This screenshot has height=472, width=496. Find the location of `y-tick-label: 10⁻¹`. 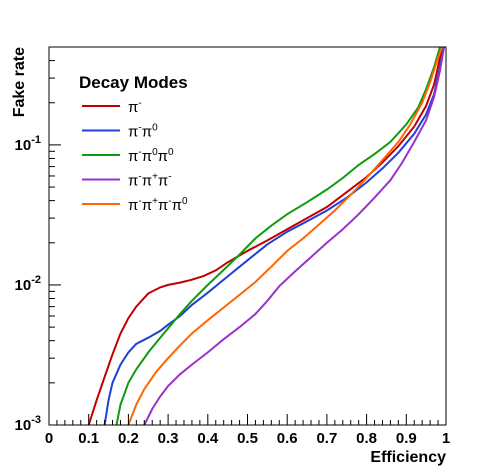

y-tick-label: 10⁻¹ is located at coordinates (28, 144).